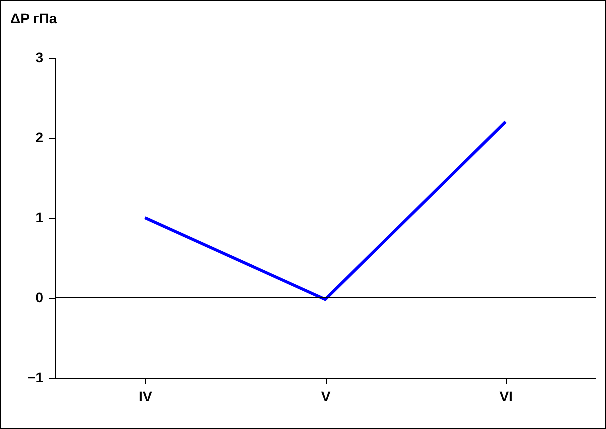 Image resolution: width=606 pixels, height=429 pixels. I want to click on y-tick-label: 3, so click(40, 58).